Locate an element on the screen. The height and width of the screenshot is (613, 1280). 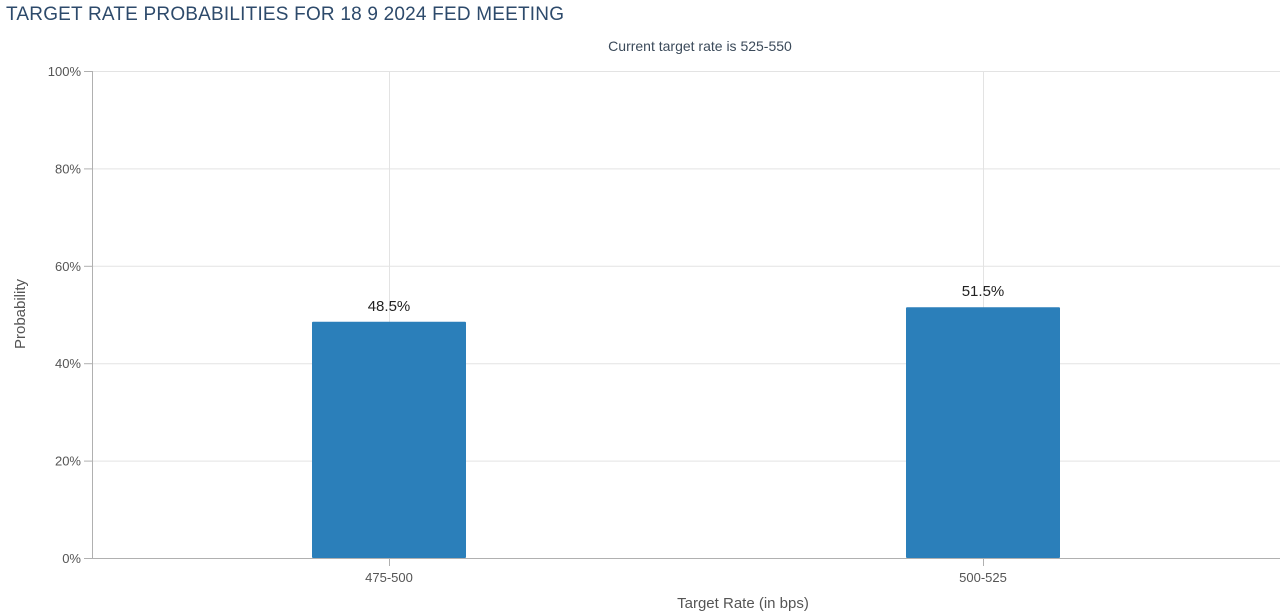
y-tick-label: 60% is located at coordinates (68, 266).